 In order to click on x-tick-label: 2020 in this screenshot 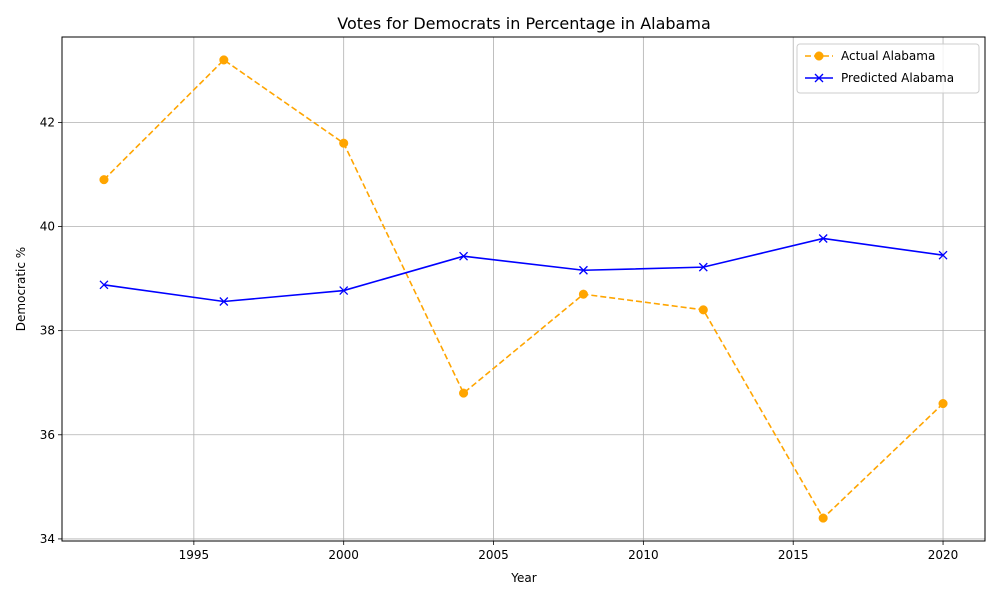, I will do `click(943, 555)`.